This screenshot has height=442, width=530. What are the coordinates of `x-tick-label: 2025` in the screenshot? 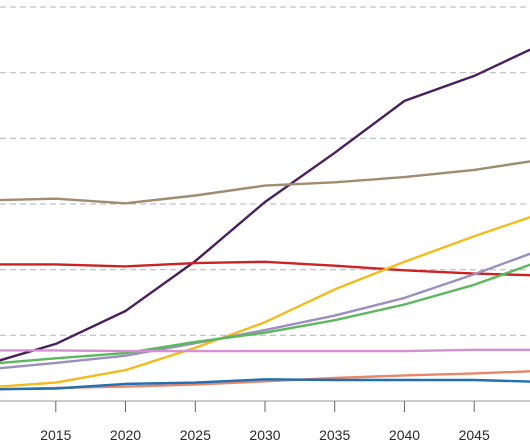 It's located at (195, 434).